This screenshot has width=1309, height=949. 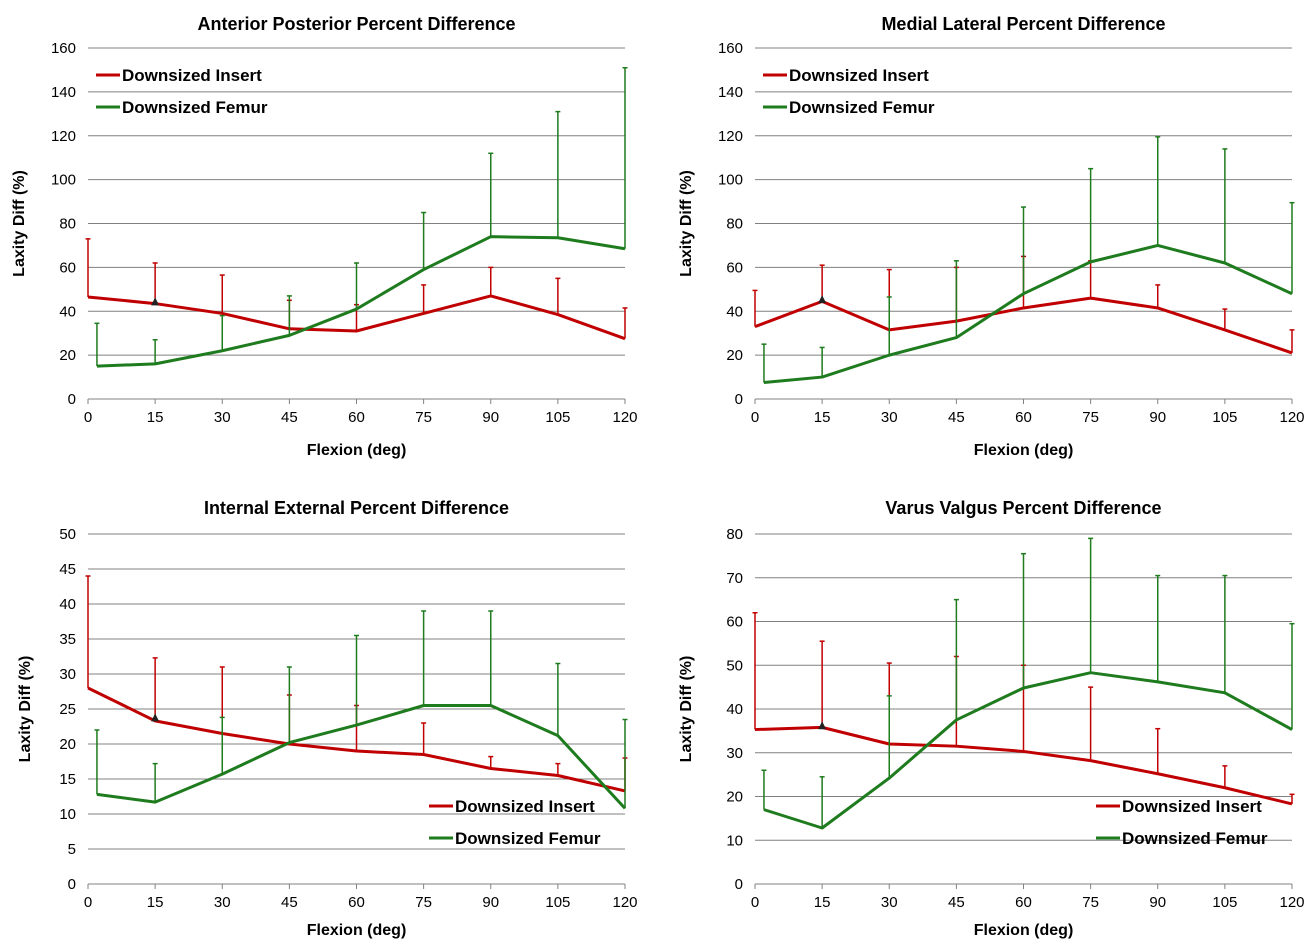 What do you see at coordinates (356, 24) in the screenshot?
I see `chart-title: Anterior Posterior Percent Difference` at bounding box center [356, 24].